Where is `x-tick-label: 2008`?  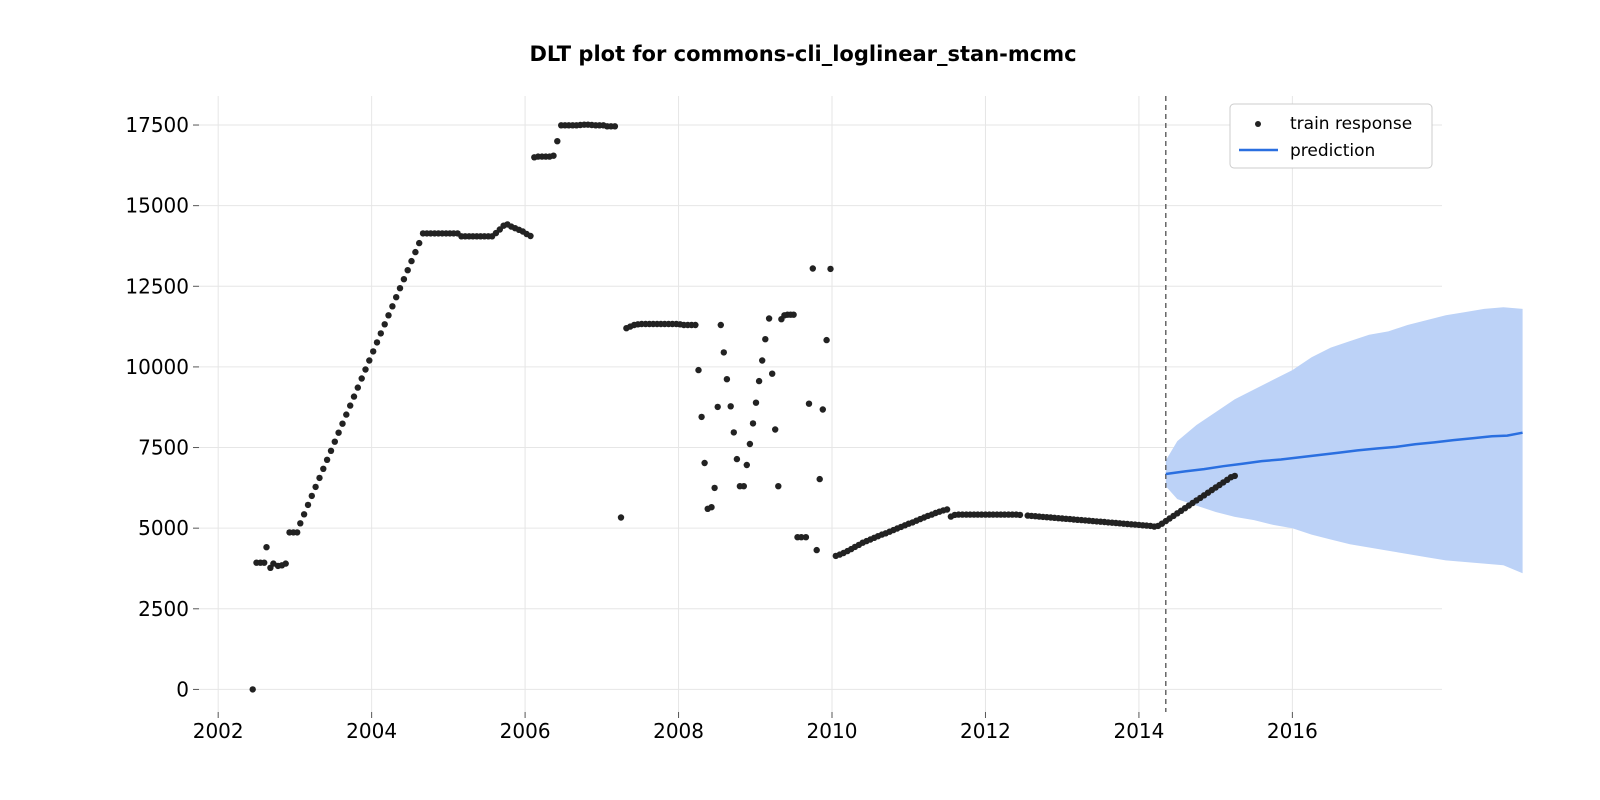
x-tick-label: 2008 is located at coordinates (678, 731).